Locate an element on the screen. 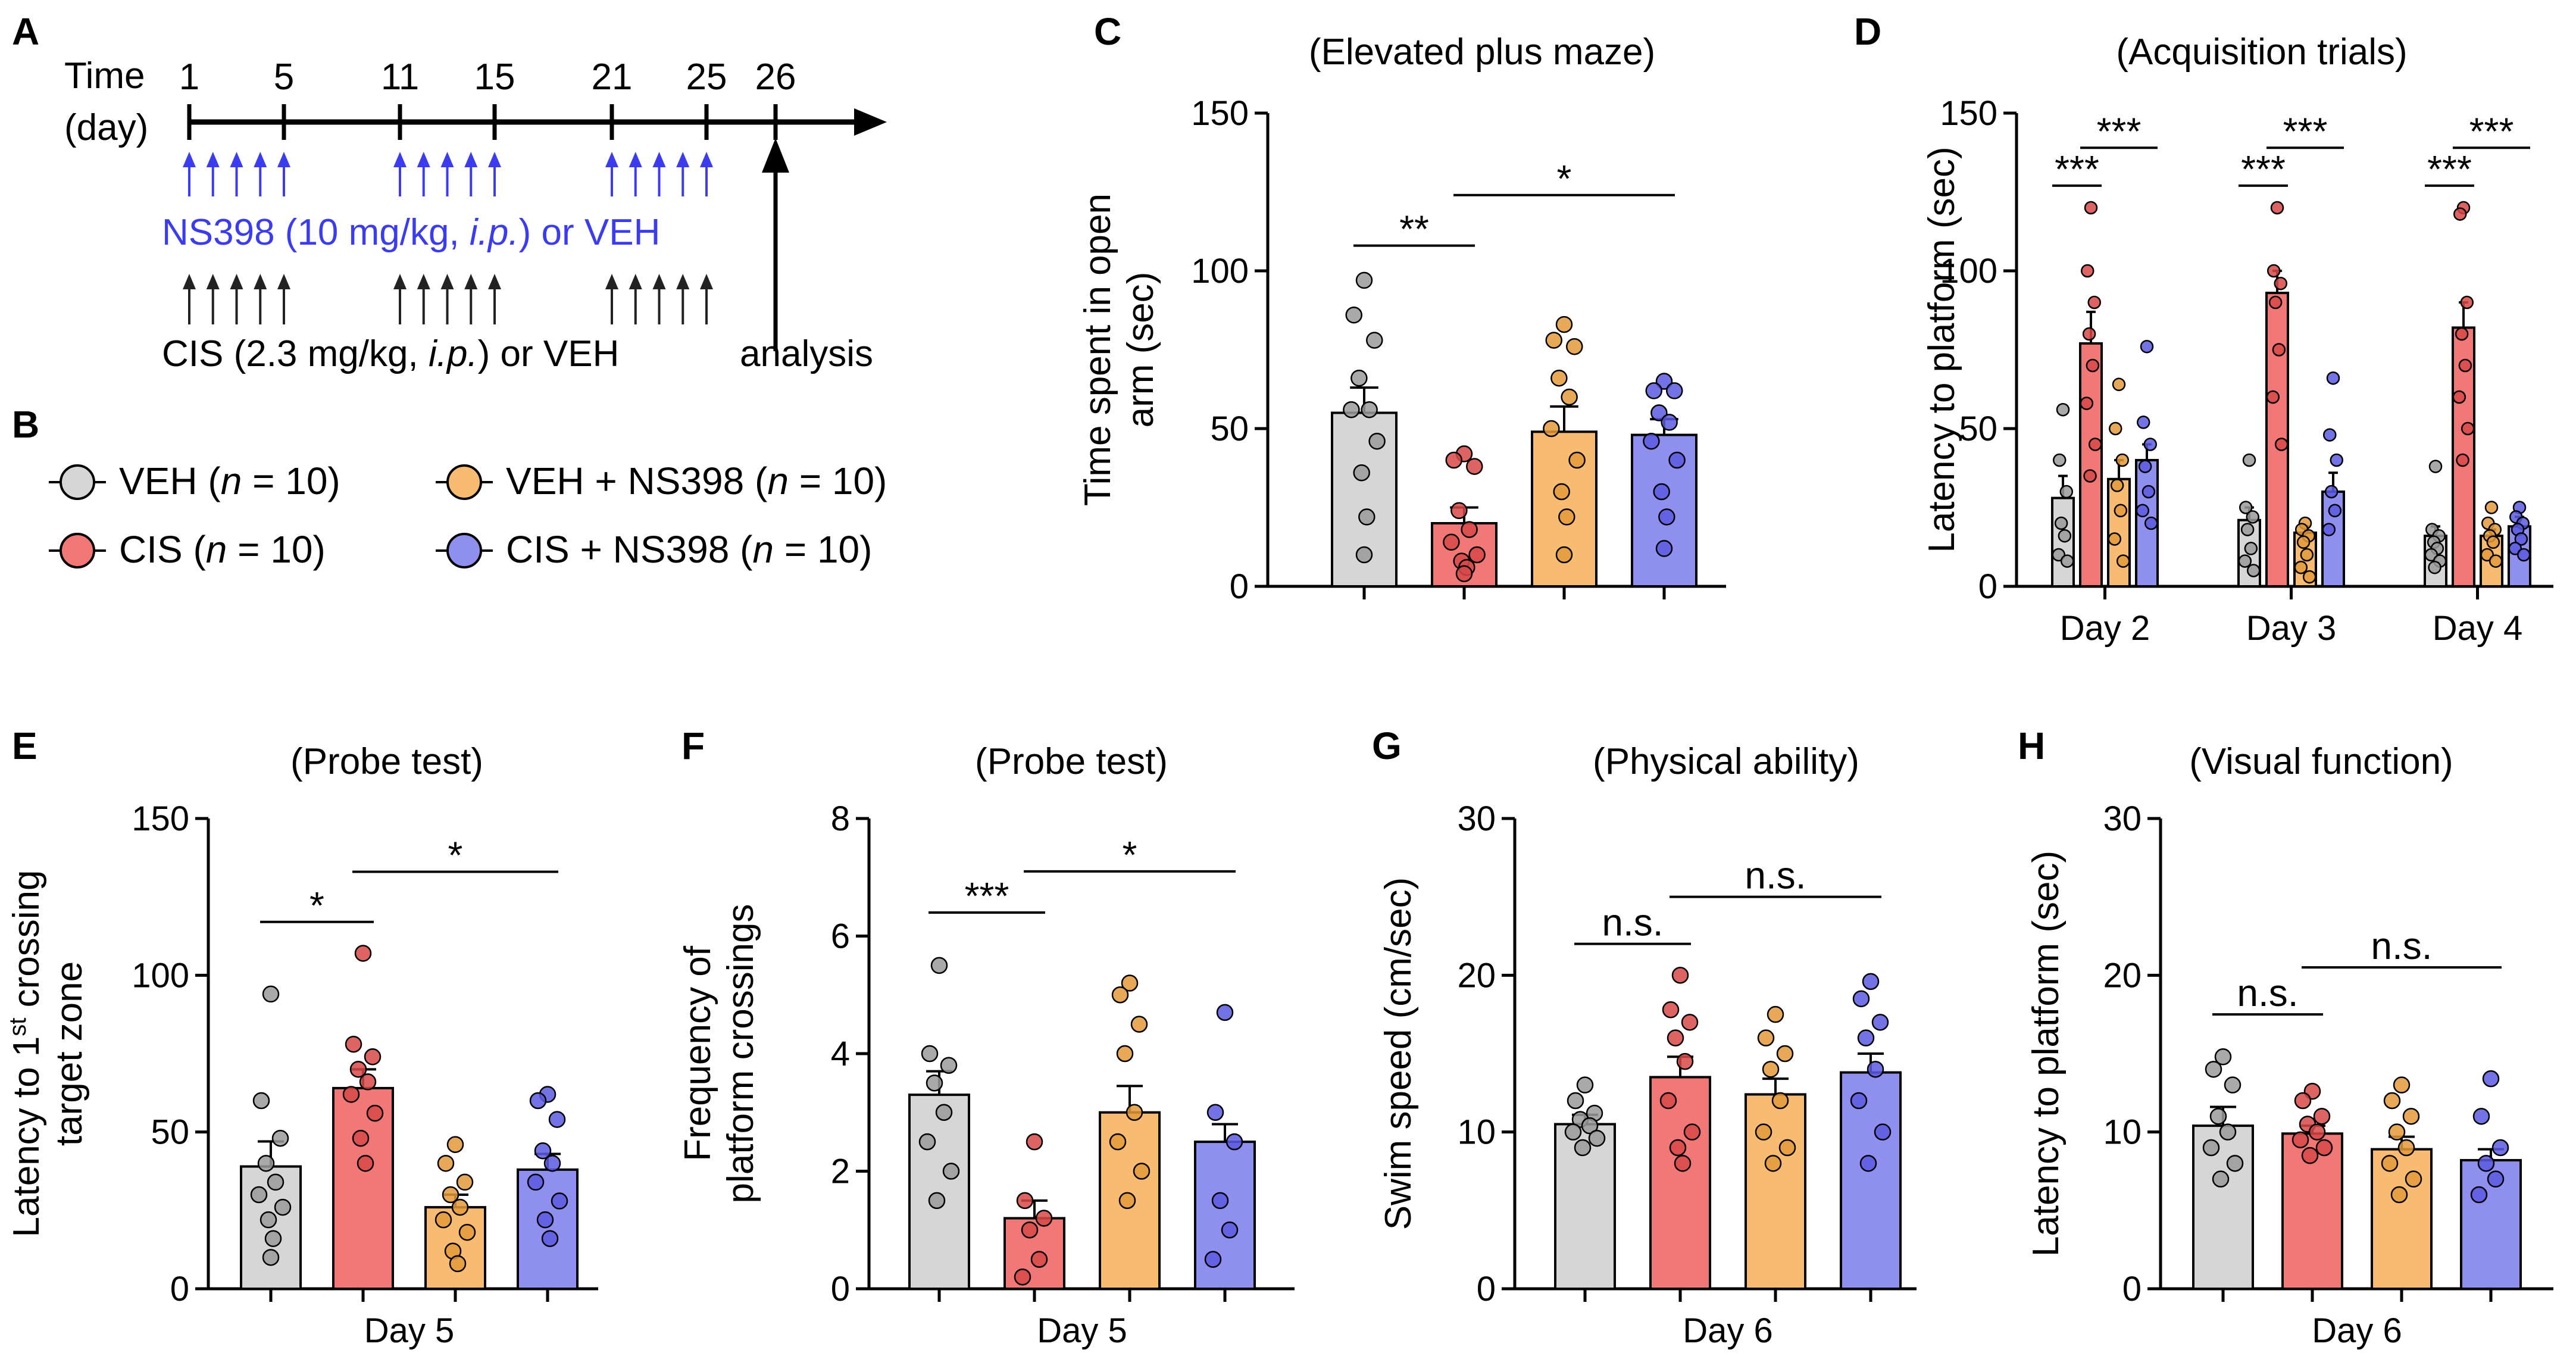  significance-label: * is located at coordinates (455, 855).